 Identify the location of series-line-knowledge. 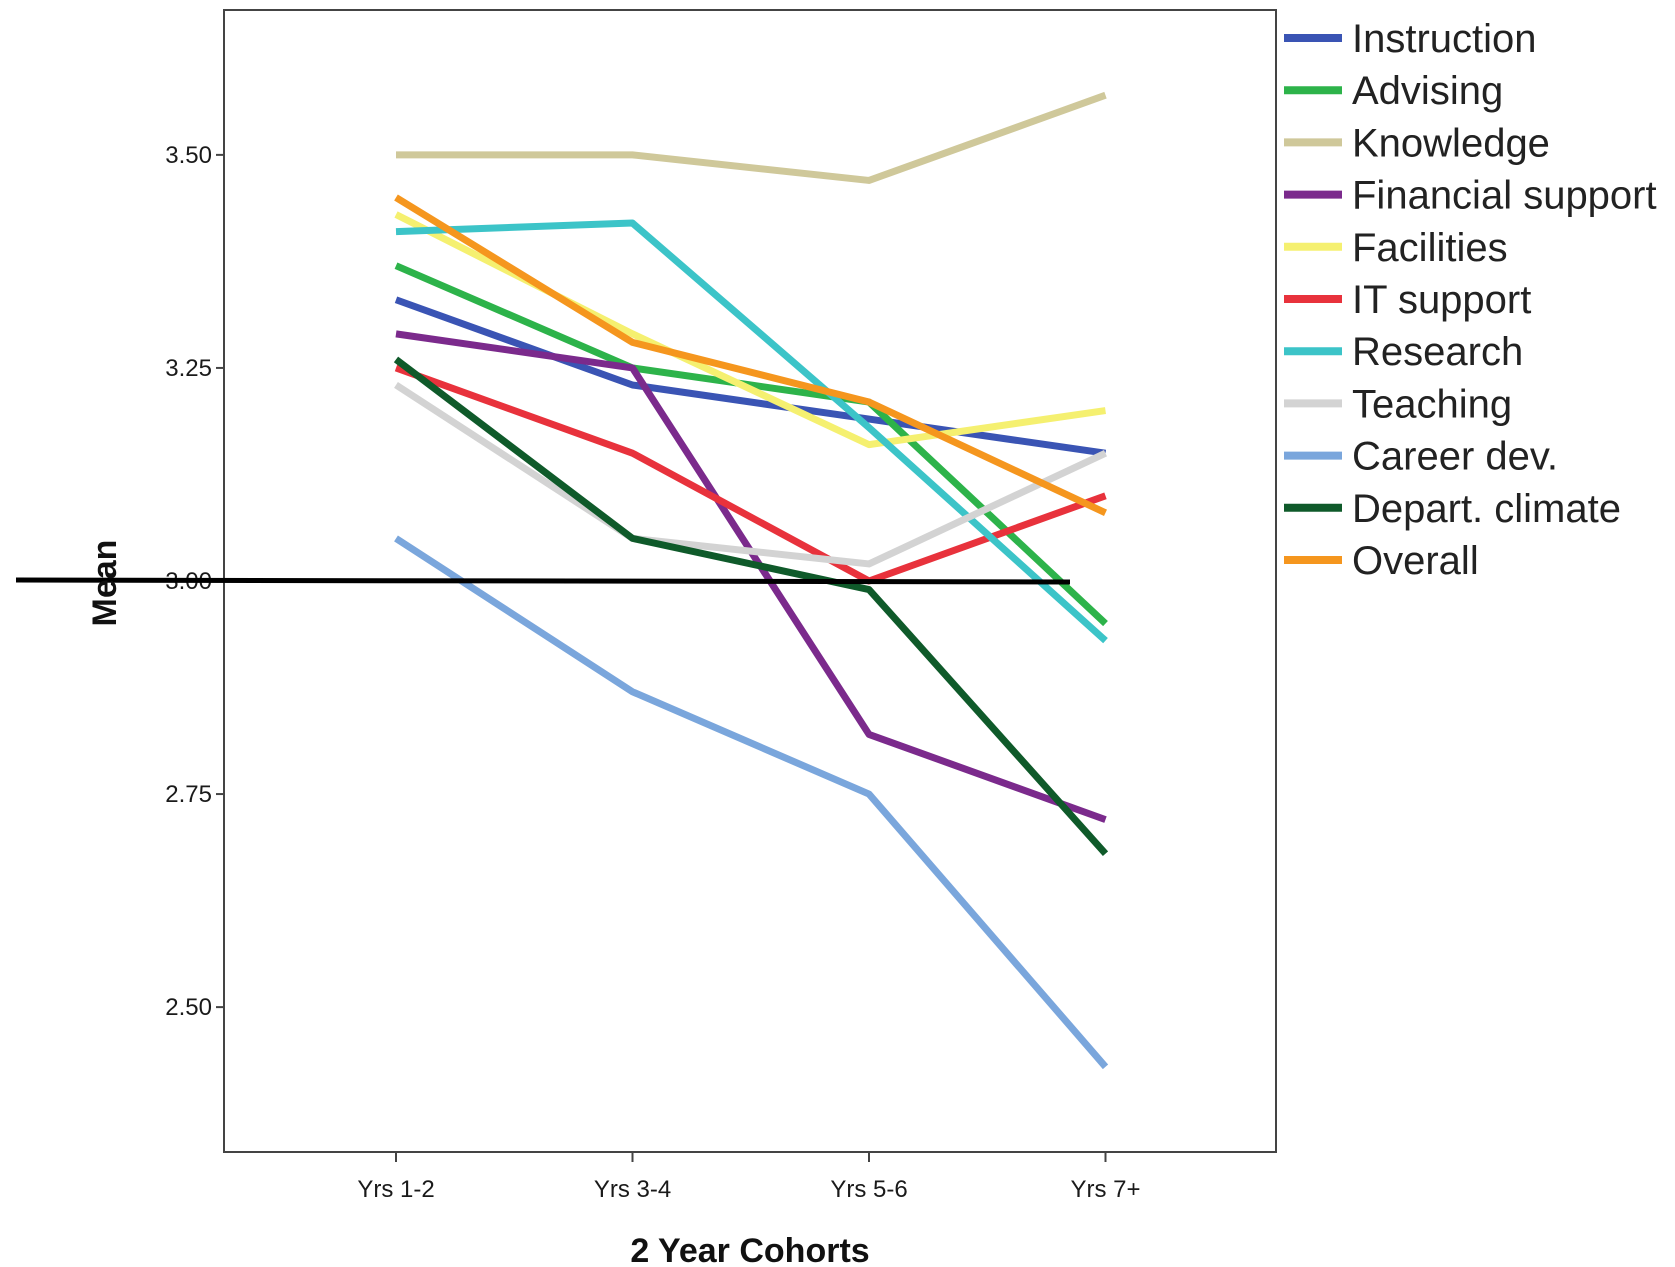
(751, 137).